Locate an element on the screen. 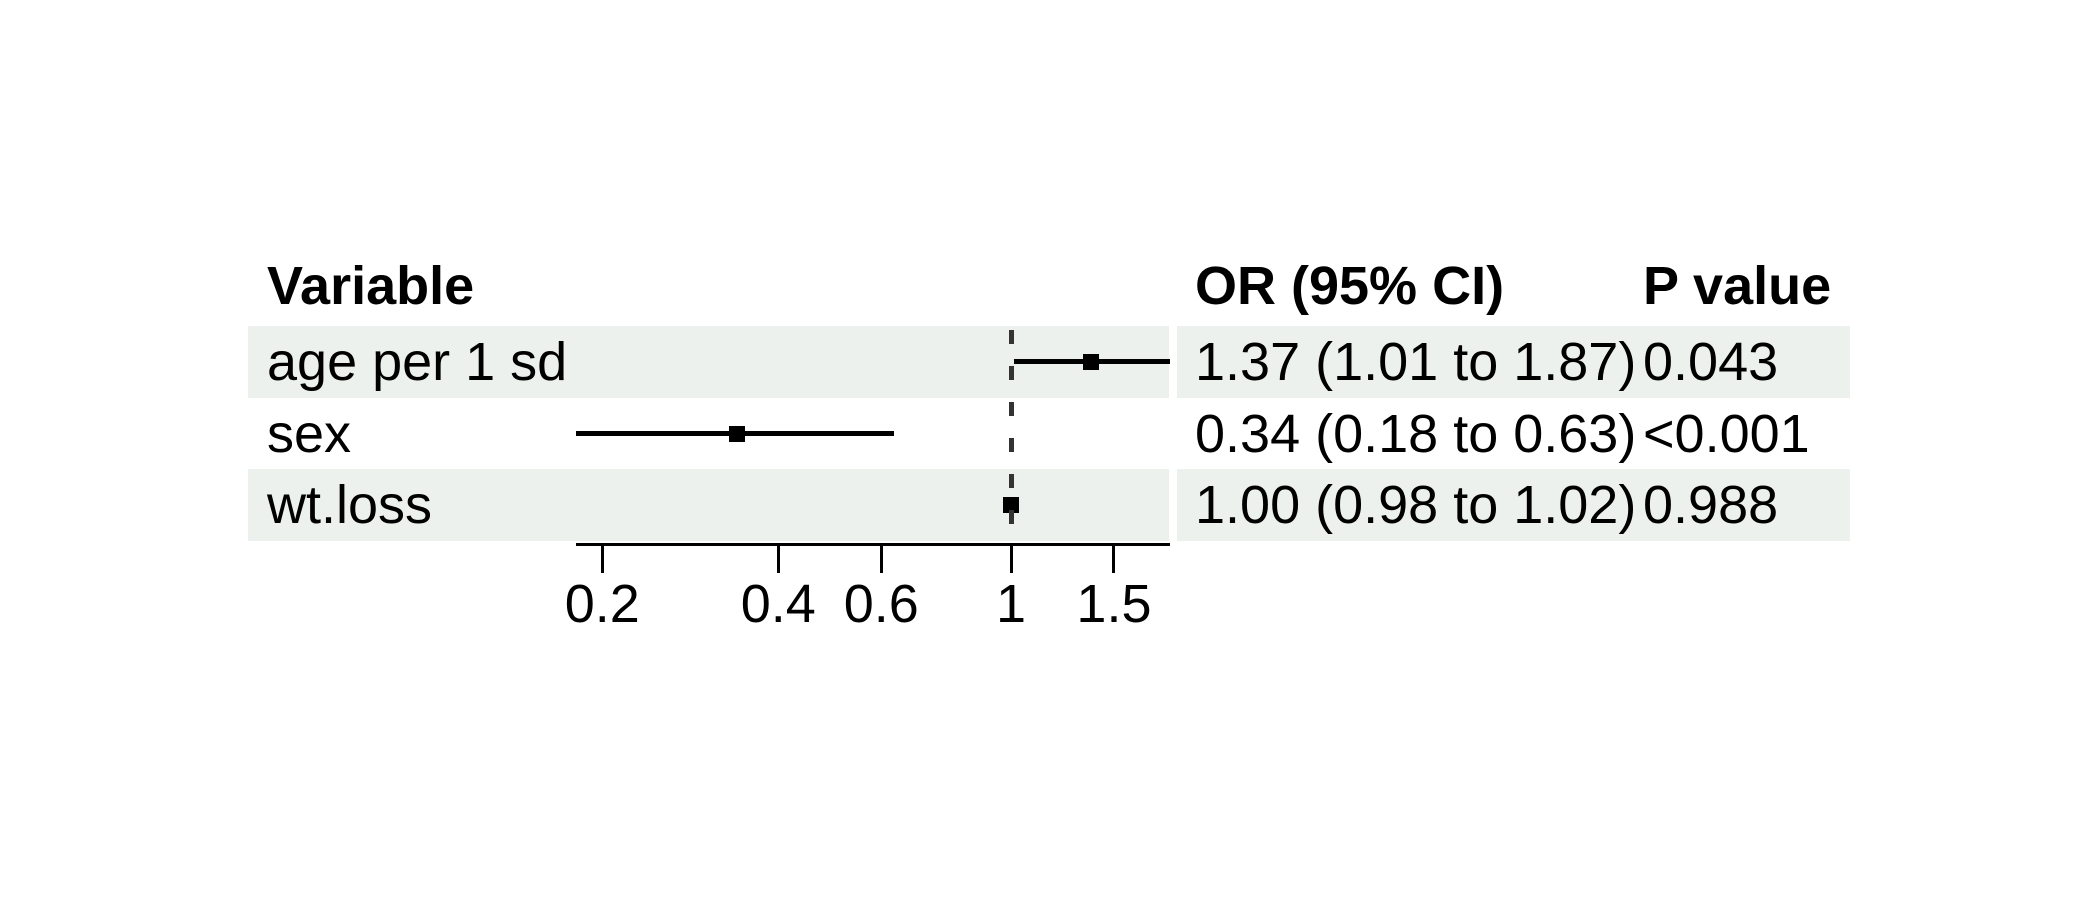 This screenshot has height=900, width=2100. row-p-value: 0.043 is located at coordinates (1711, 361).